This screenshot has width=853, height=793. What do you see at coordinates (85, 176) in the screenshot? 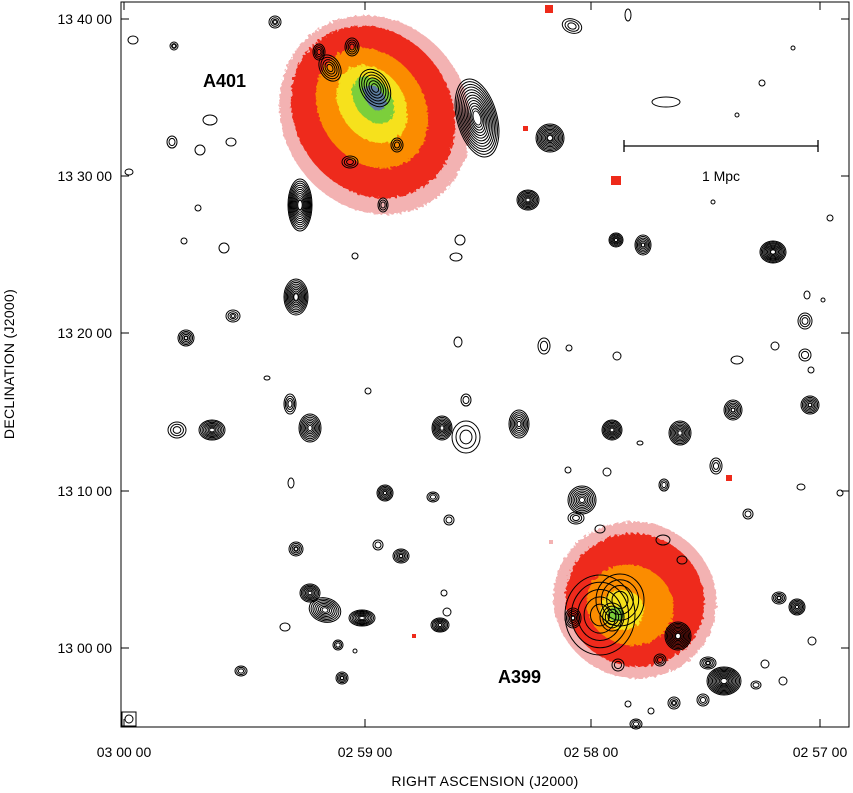
I see `y-tick-label: 13 30 00` at bounding box center [85, 176].